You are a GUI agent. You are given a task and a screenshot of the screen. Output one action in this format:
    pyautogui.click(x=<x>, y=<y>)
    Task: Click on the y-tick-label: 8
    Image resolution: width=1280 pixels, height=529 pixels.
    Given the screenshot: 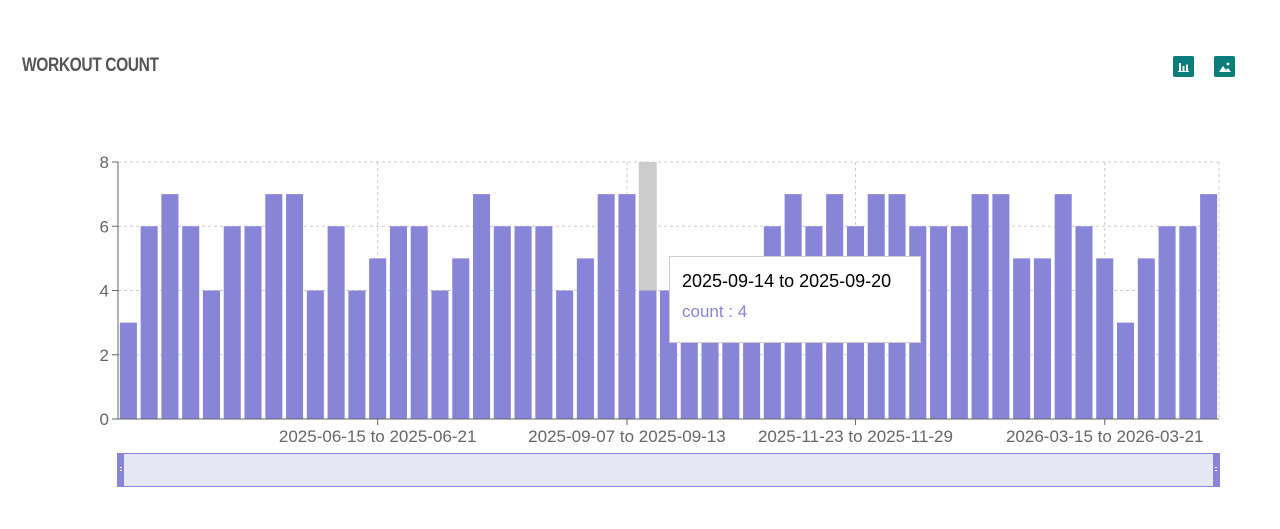 What is the action you would take?
    pyautogui.click(x=104, y=162)
    